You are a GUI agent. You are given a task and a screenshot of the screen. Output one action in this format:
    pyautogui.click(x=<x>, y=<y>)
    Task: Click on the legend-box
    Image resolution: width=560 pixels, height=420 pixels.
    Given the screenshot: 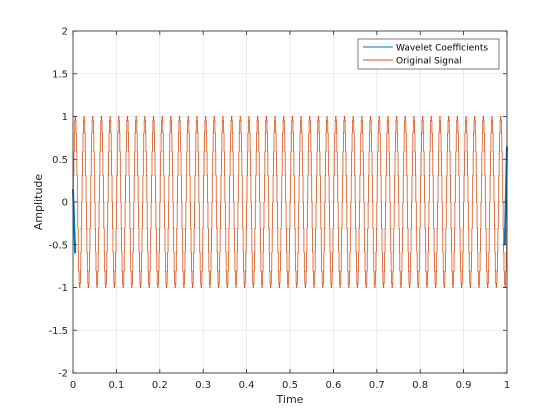 What is the action you would take?
    pyautogui.click(x=428, y=54)
    